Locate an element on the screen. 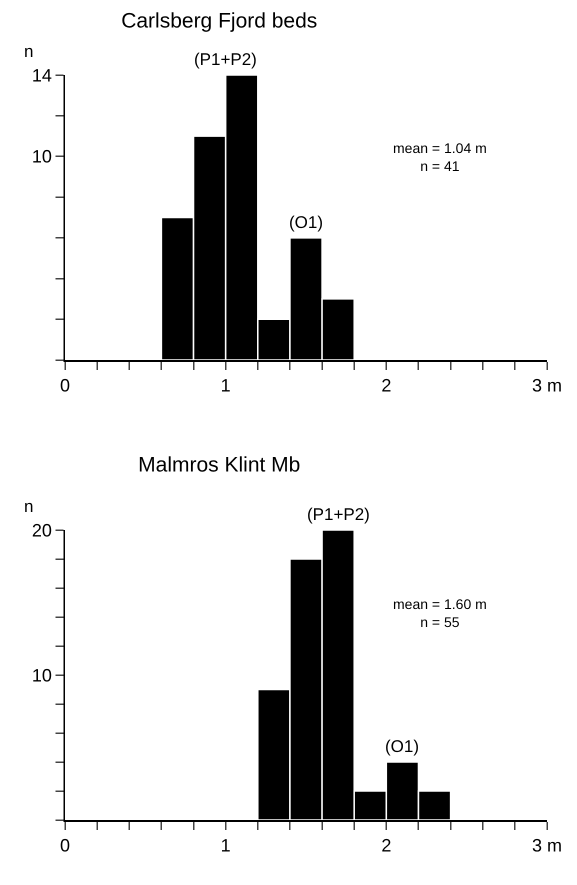  y-tick-label: 14 is located at coordinates (42, 75).